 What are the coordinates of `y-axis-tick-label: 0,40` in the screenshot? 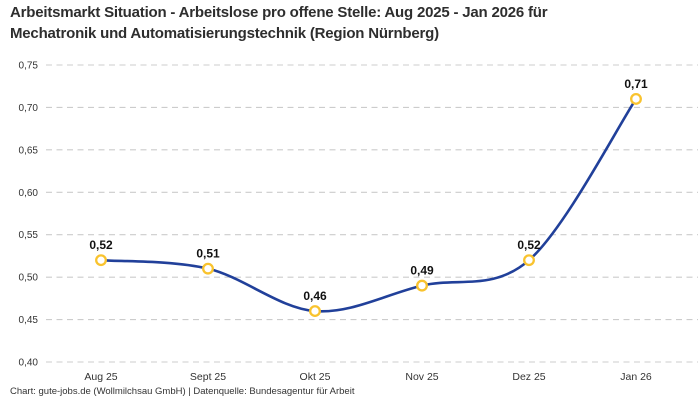 It's located at (29, 363).